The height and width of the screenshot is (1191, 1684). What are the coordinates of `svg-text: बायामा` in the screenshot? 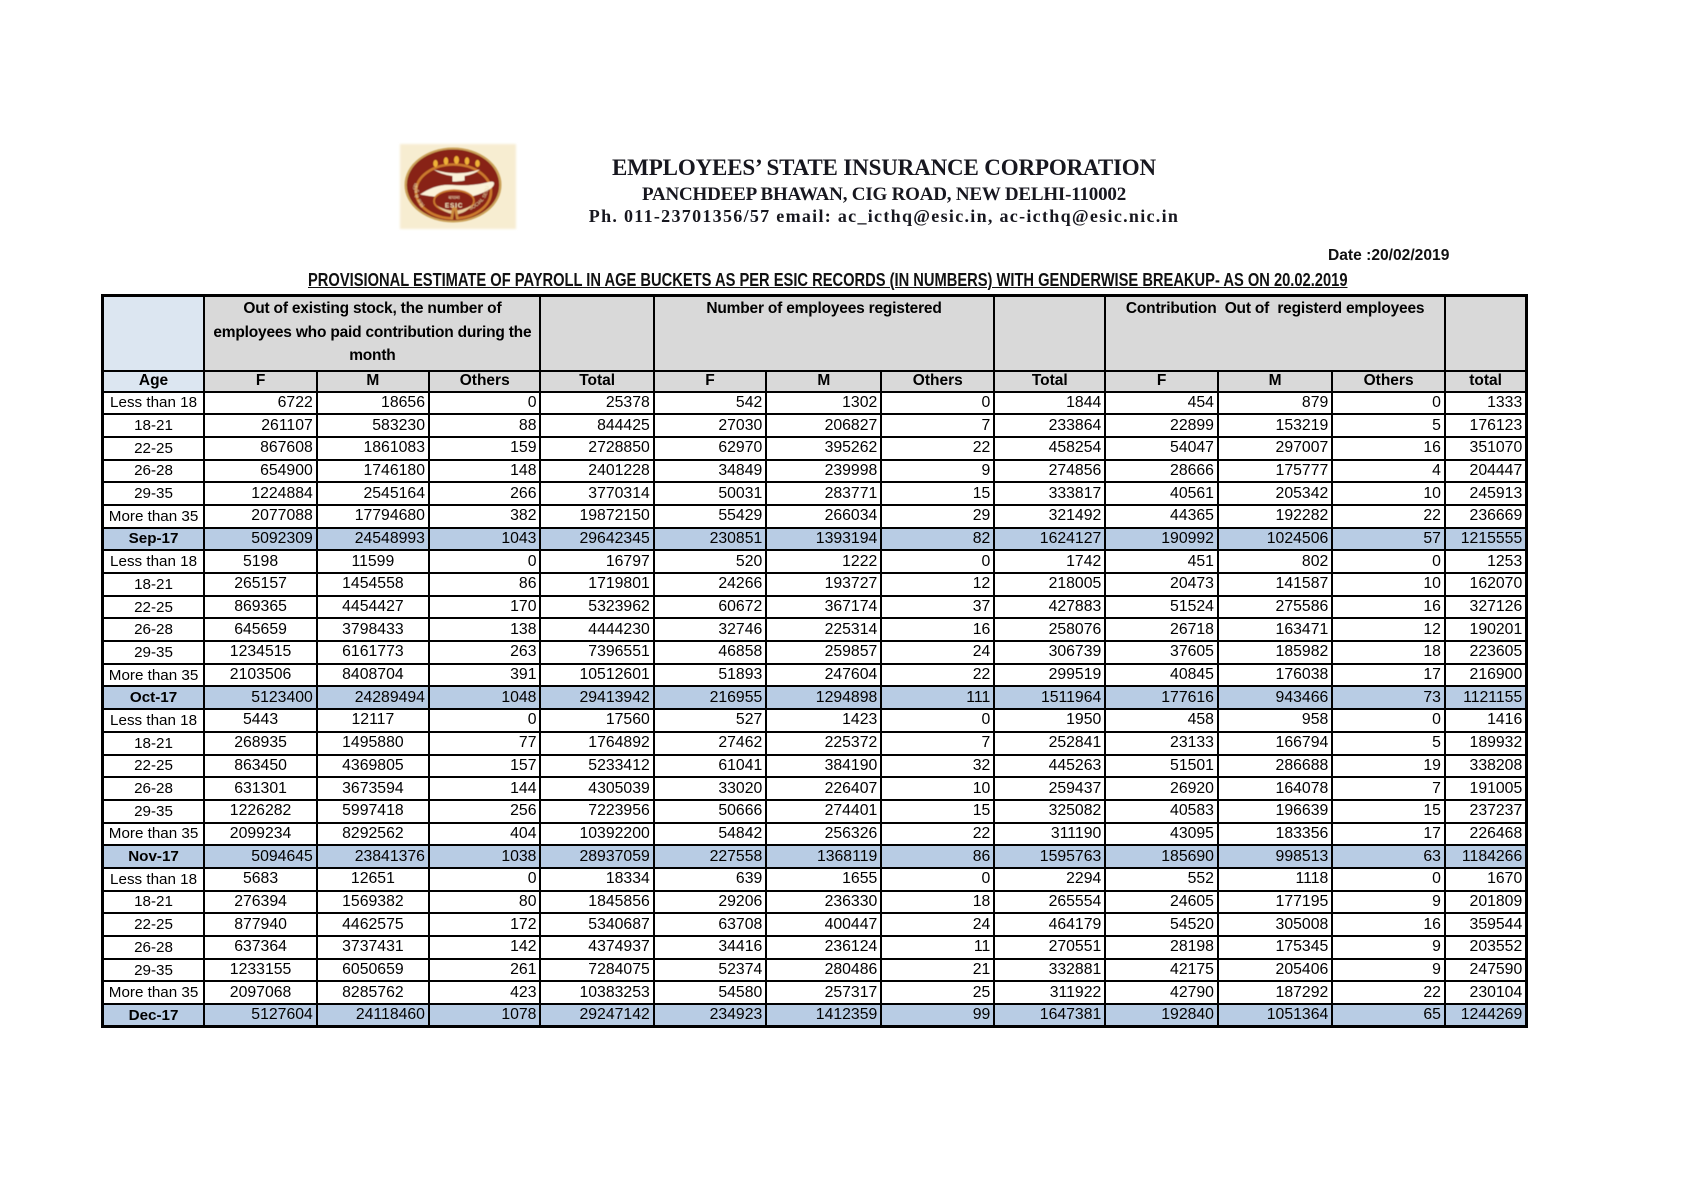 It's located at (454, 197).